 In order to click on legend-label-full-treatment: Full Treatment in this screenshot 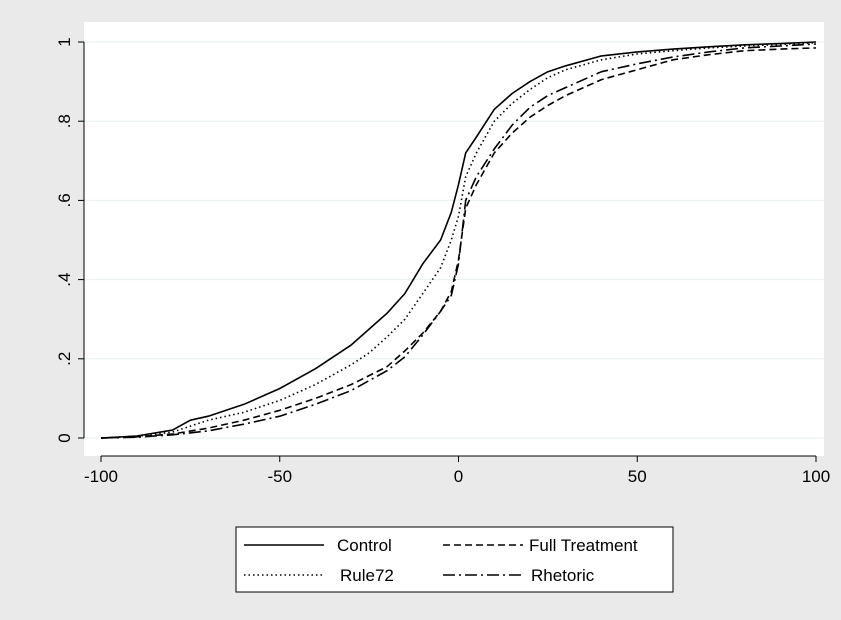, I will do `click(583, 545)`.